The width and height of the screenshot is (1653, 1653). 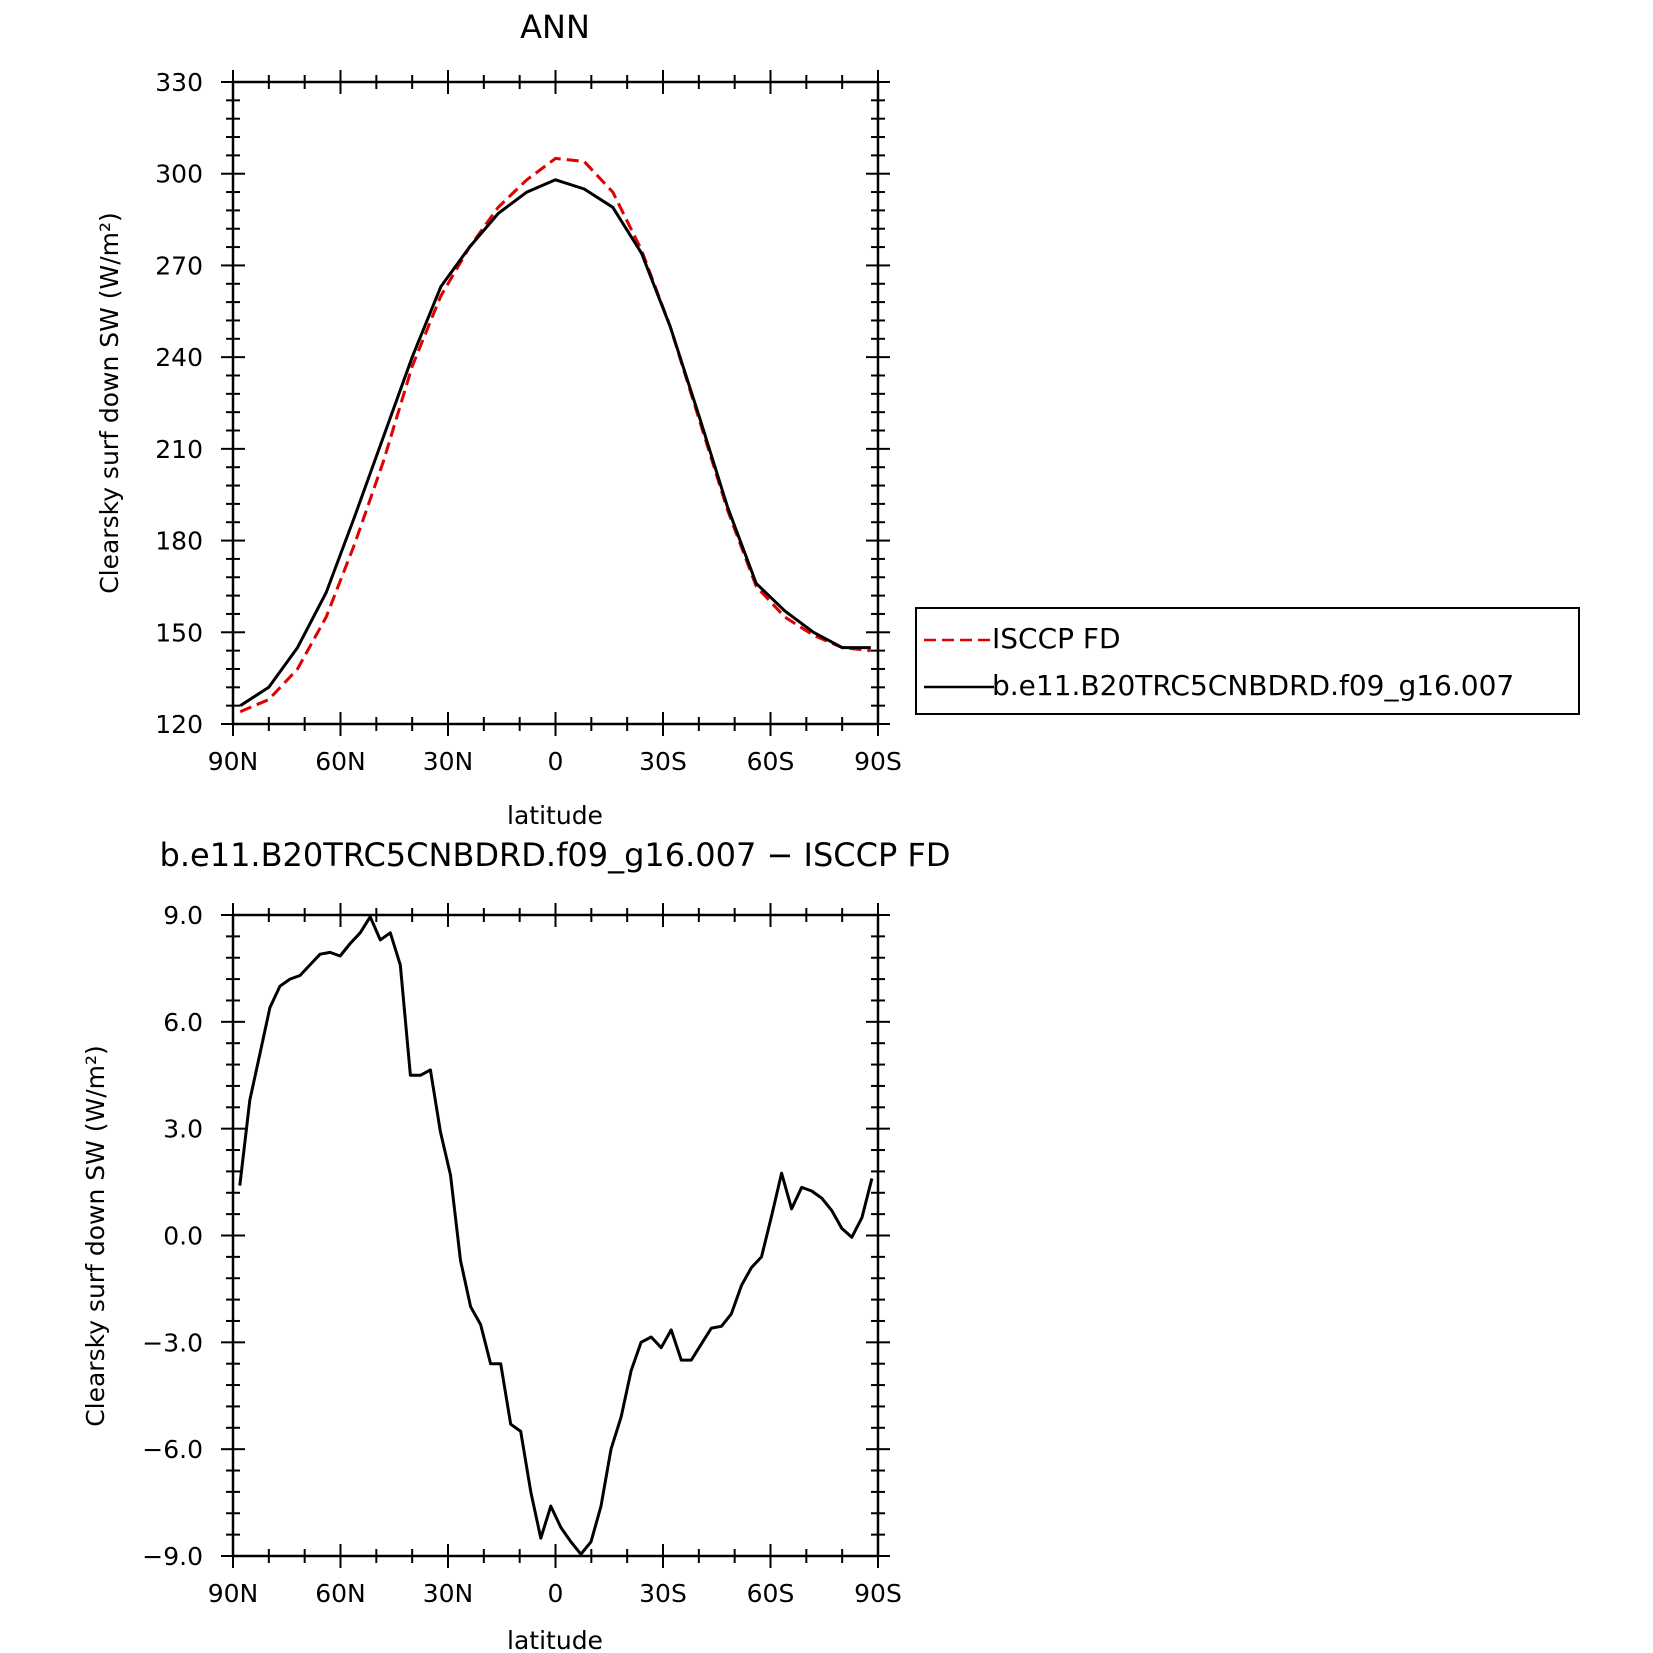 I want to click on top-title: ANN, so click(x=555, y=27).